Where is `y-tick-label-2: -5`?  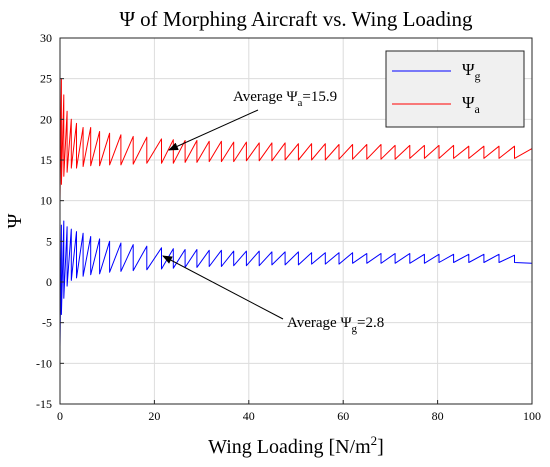
y-tick-label-2: -5 is located at coordinates (47, 323).